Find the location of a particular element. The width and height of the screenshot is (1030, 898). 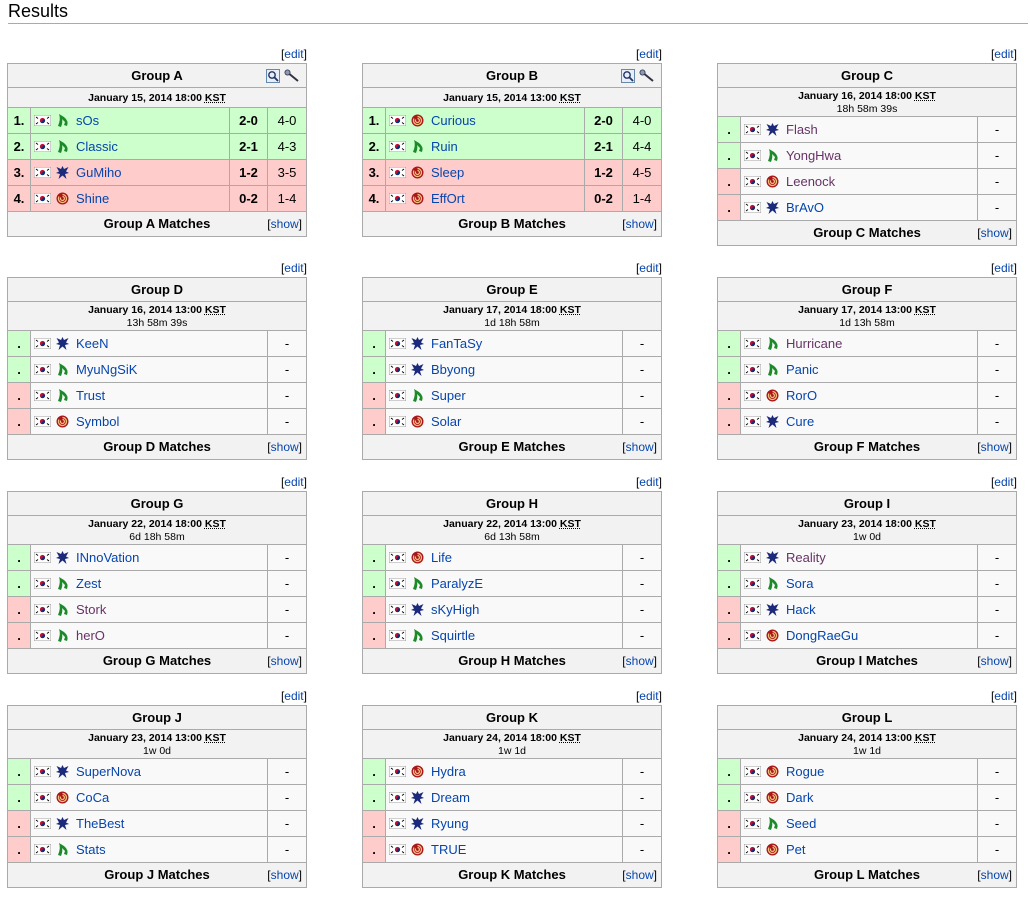

player-row: . KeeN - is located at coordinates (157, 344).